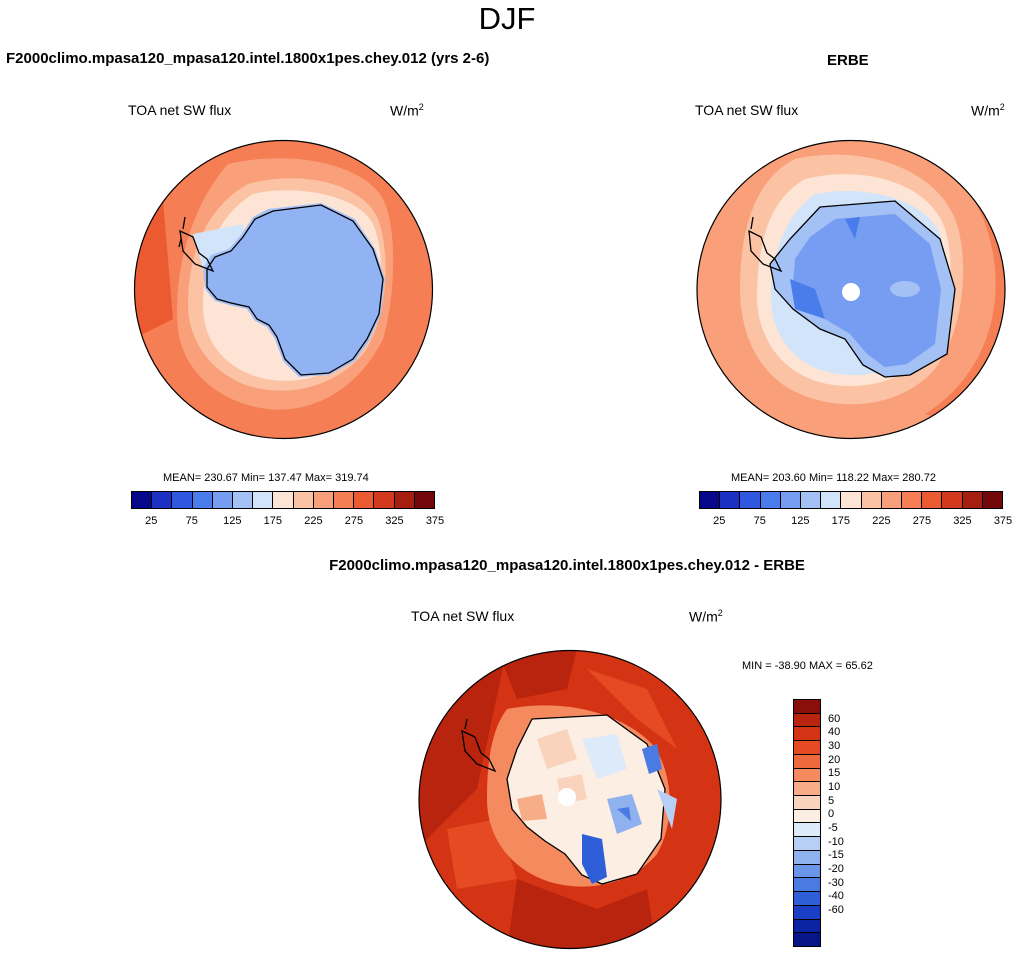 The width and height of the screenshot is (1014, 961). What do you see at coordinates (881, 521) in the screenshot?
I see `obs-colorbar-tick-label: 225` at bounding box center [881, 521].